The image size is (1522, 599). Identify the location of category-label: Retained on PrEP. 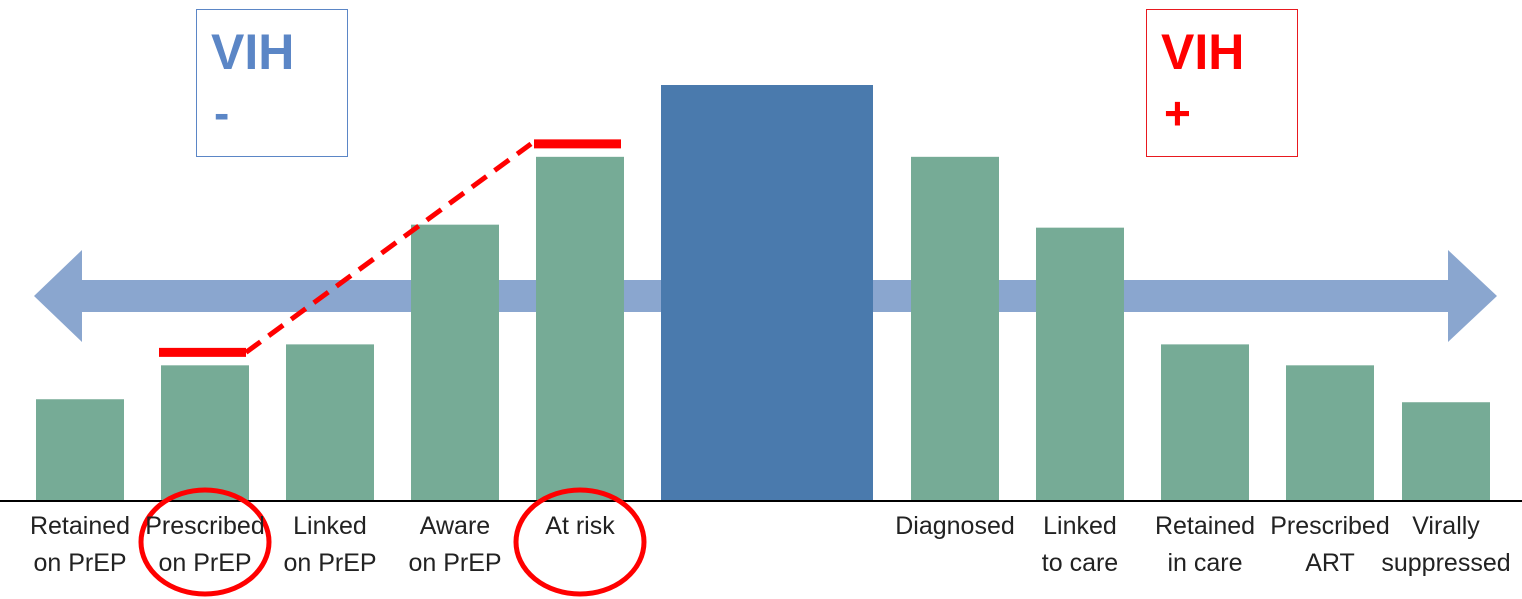
(80, 545).